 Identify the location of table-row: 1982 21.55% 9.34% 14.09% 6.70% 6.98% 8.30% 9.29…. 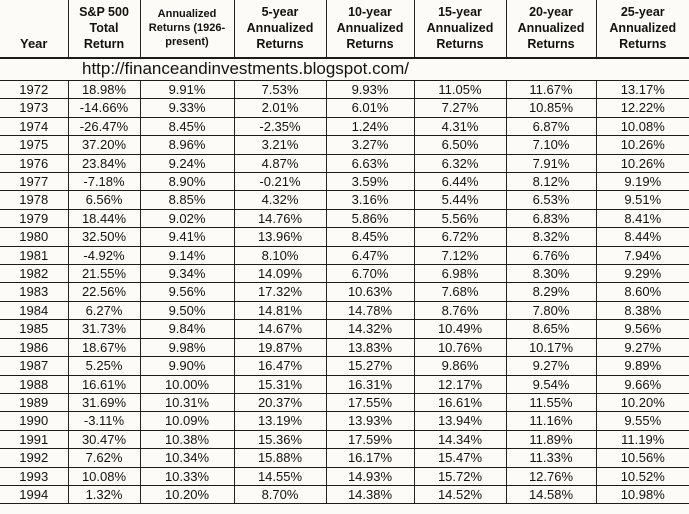
(344, 274).